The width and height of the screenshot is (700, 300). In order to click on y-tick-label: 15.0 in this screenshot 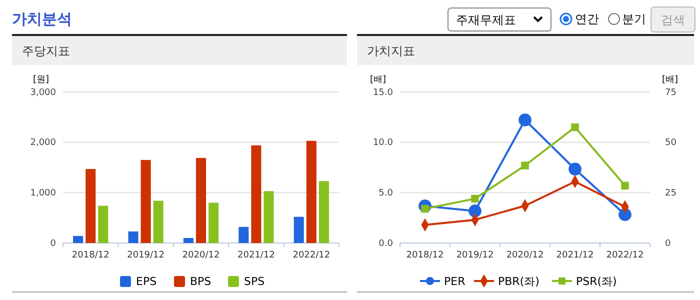, I will do `click(383, 93)`.